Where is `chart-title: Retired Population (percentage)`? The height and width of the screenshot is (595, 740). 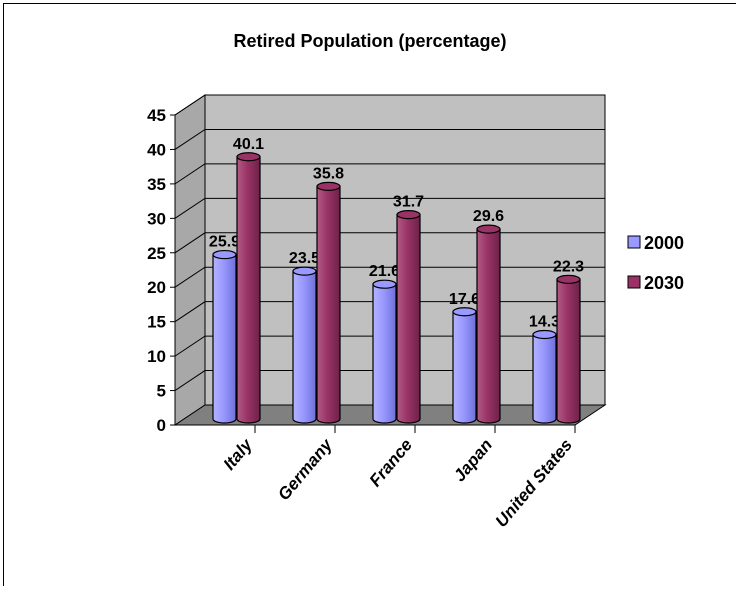 chart-title: Retired Population (percentage) is located at coordinates (369, 41).